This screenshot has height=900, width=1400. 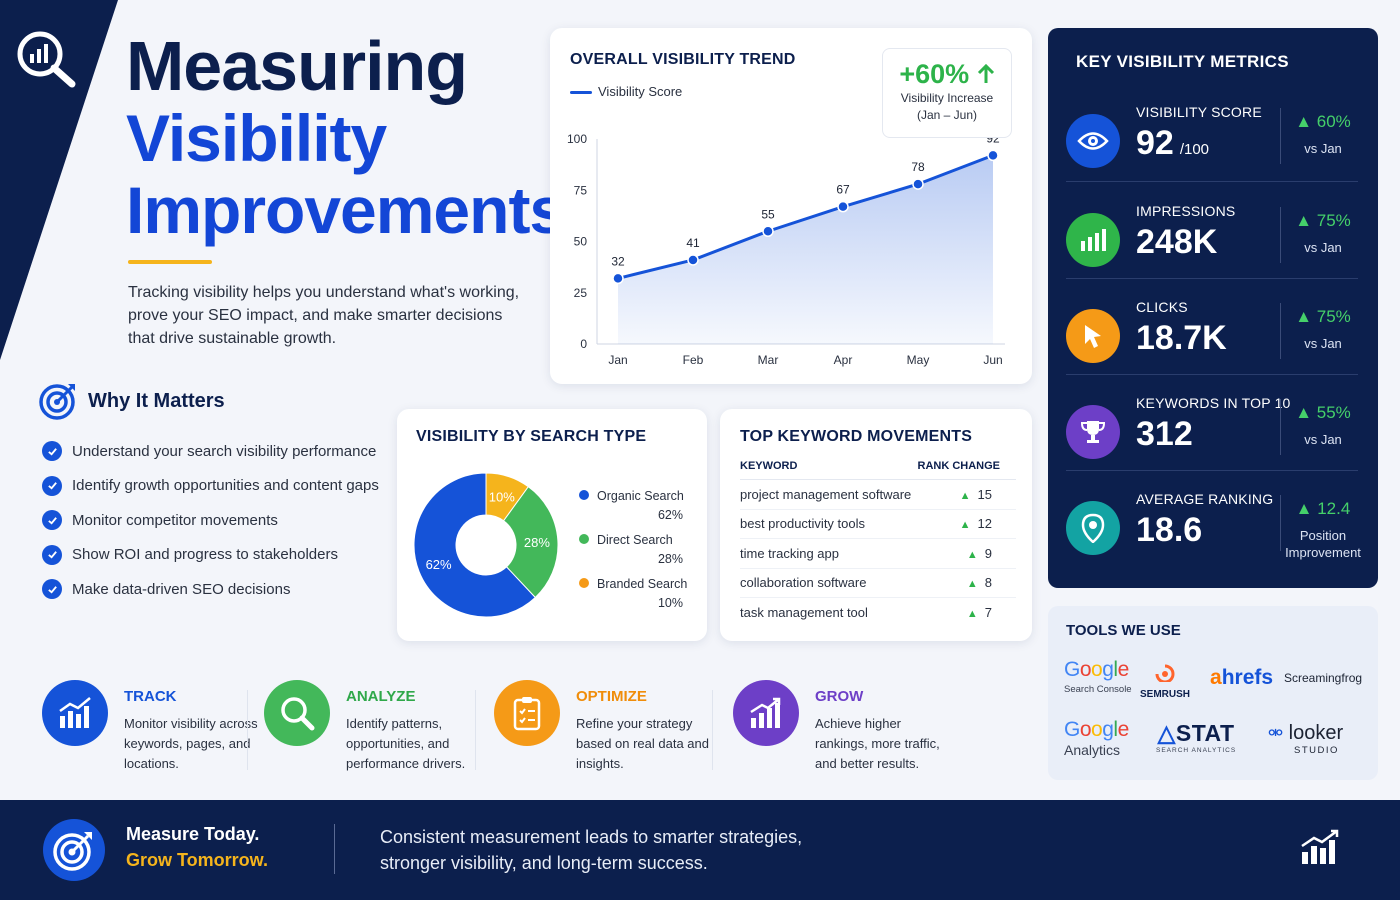 What do you see at coordinates (828, 494) in the screenshot?
I see `keyword-cell: project management software` at bounding box center [828, 494].